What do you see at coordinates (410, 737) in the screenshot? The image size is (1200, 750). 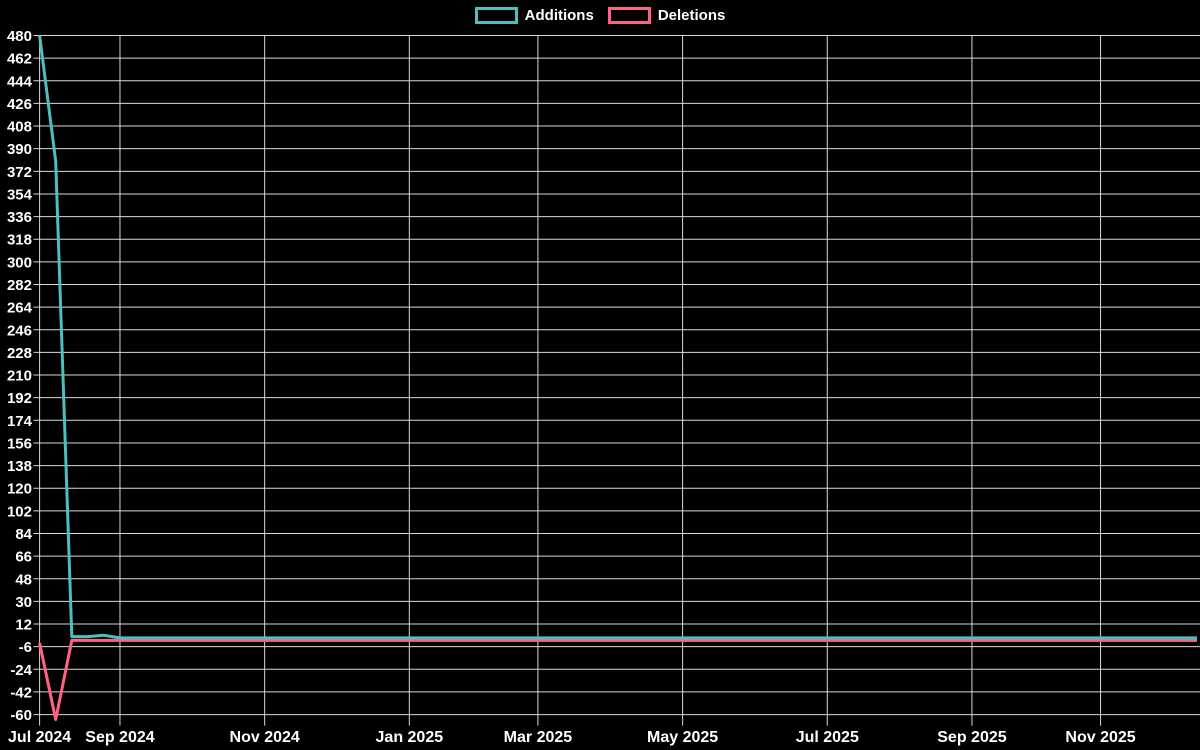 I see `x-axis-tick-label: Jan 2025` at bounding box center [410, 737].